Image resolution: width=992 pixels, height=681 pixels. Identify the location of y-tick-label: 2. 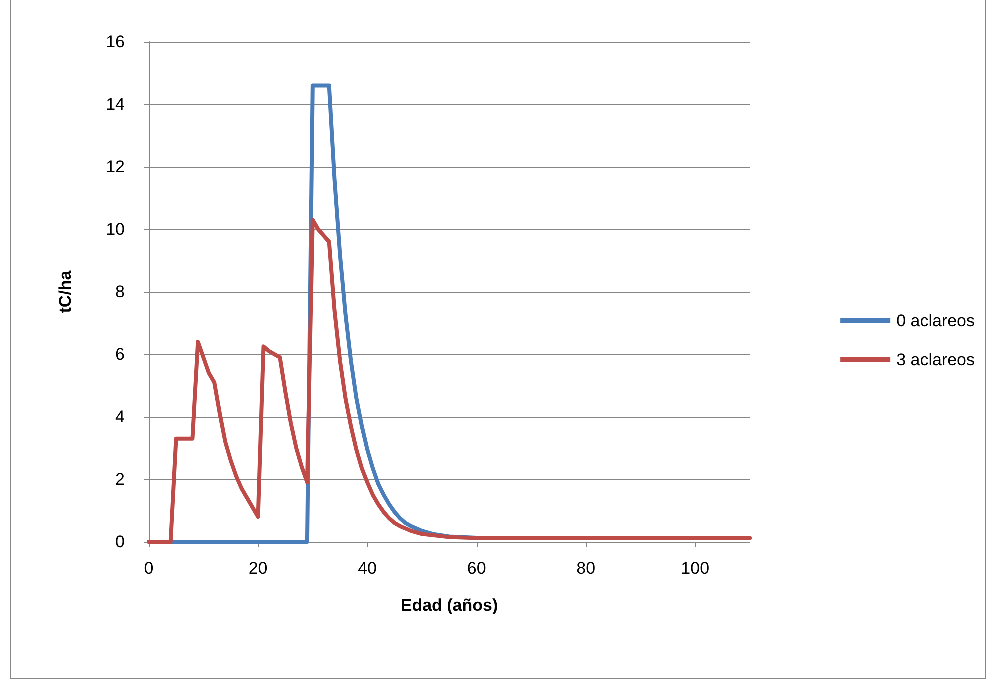
(120, 479).